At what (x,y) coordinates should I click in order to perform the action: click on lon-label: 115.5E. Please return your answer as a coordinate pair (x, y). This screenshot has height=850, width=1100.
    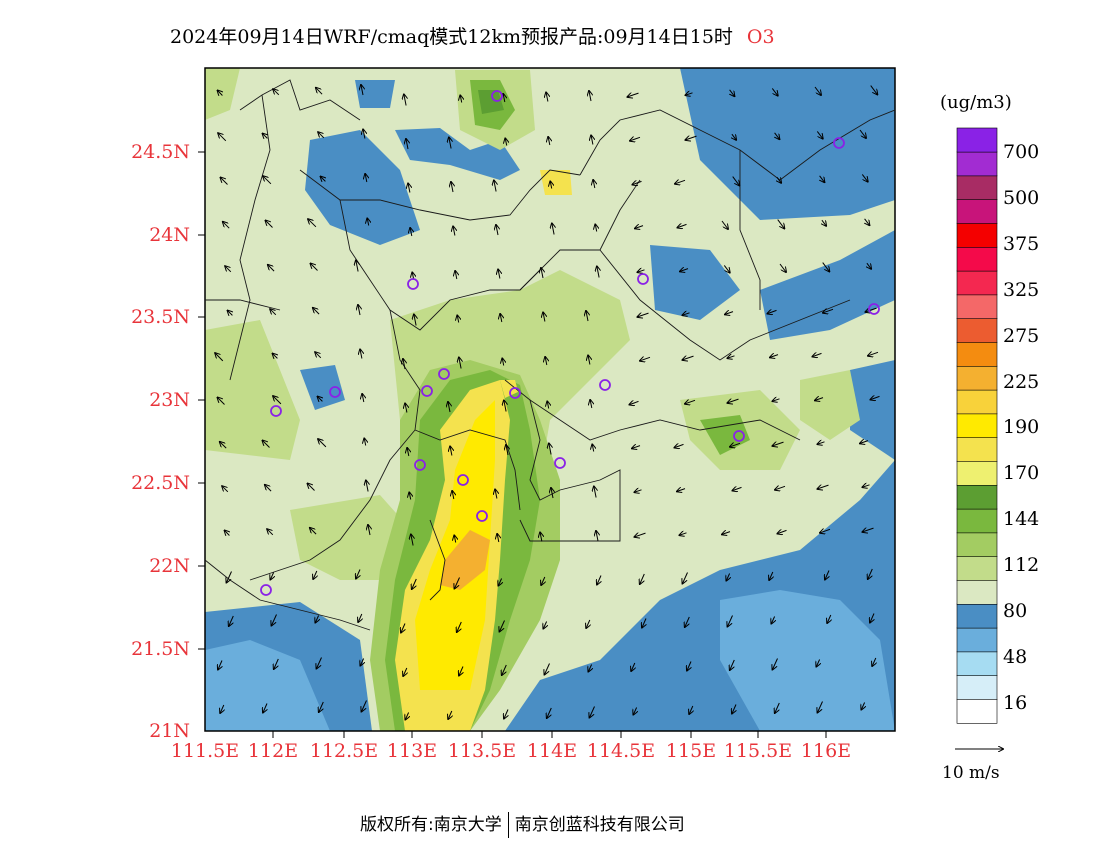
    Looking at the image, I should click on (758, 751).